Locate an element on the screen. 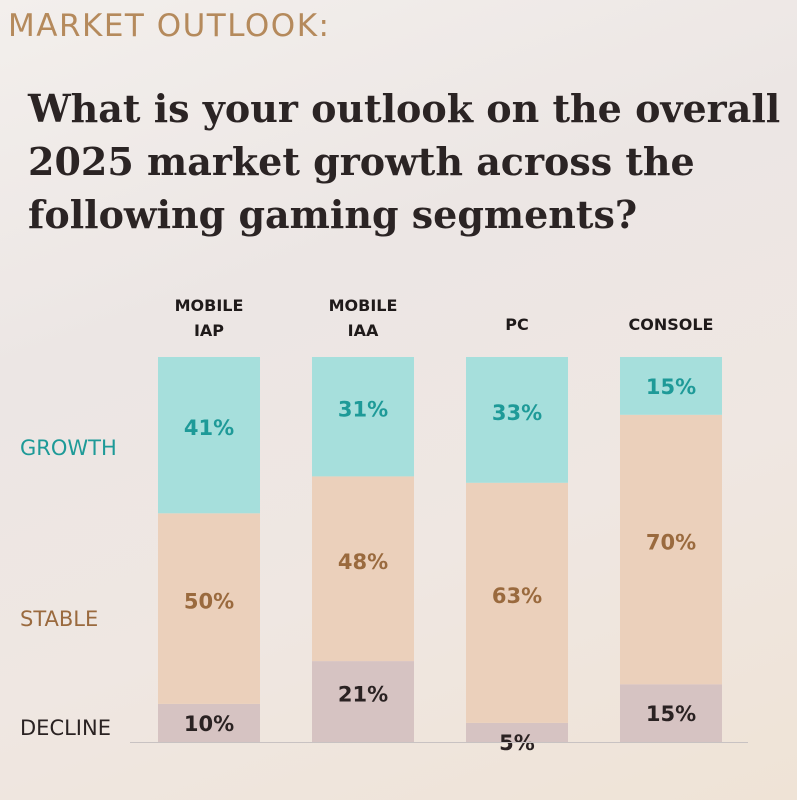 The image size is (797, 800). category-label: IAP is located at coordinates (209, 330).